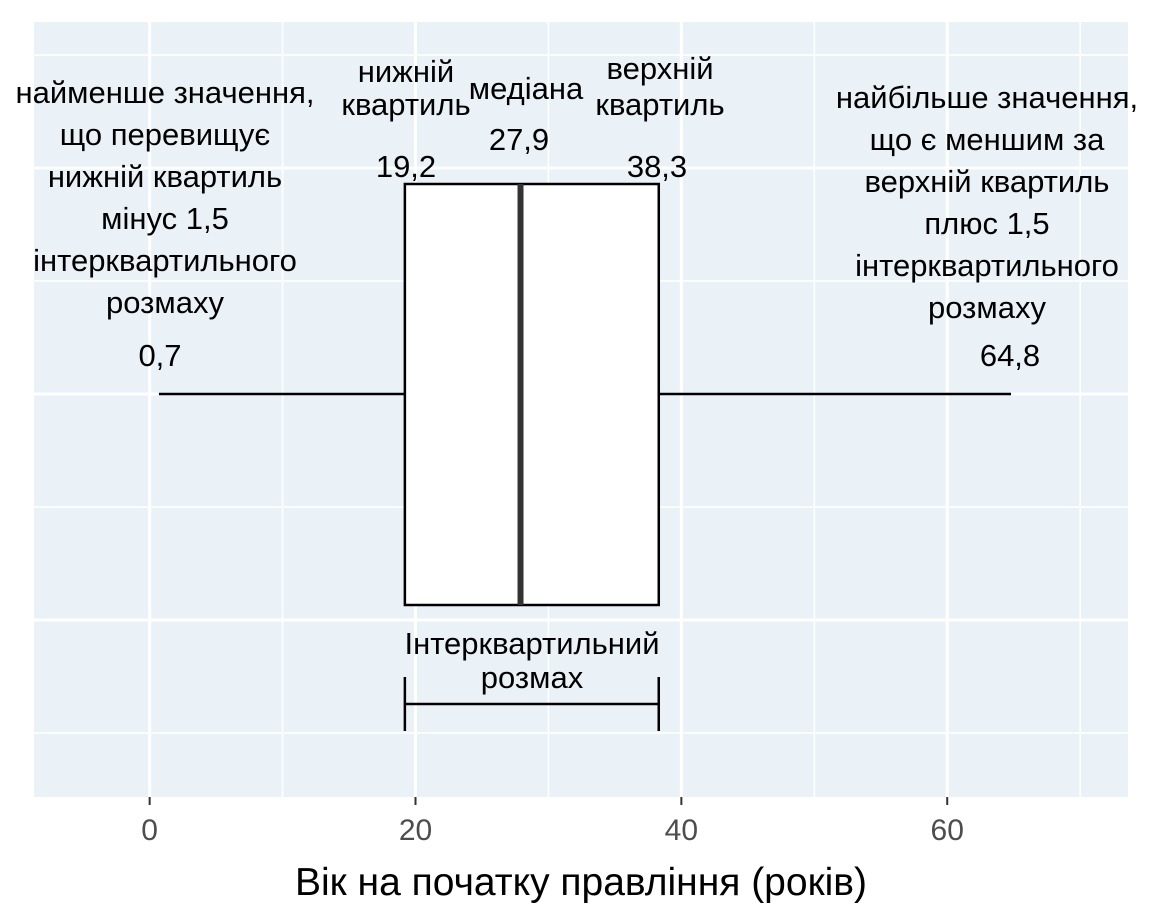 Image resolution: width=1152 pixels, height=922 pixels. What do you see at coordinates (159, 355) in the screenshot?
I see `value-label-whisker-low: 0,7` at bounding box center [159, 355].